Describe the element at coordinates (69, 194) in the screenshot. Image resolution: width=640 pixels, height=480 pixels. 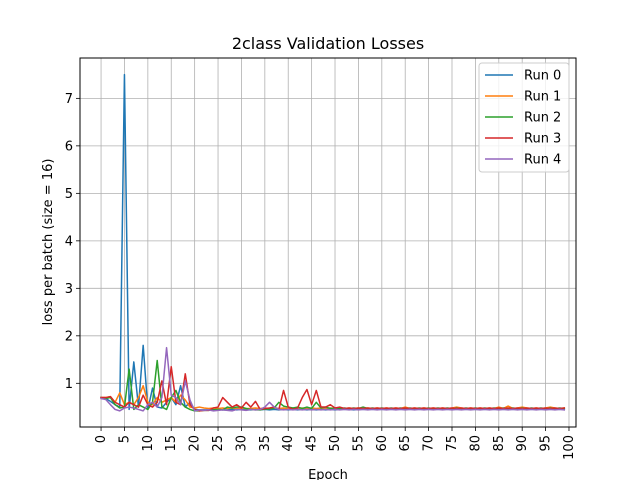
I see `y-tick-label: 5` at that location.